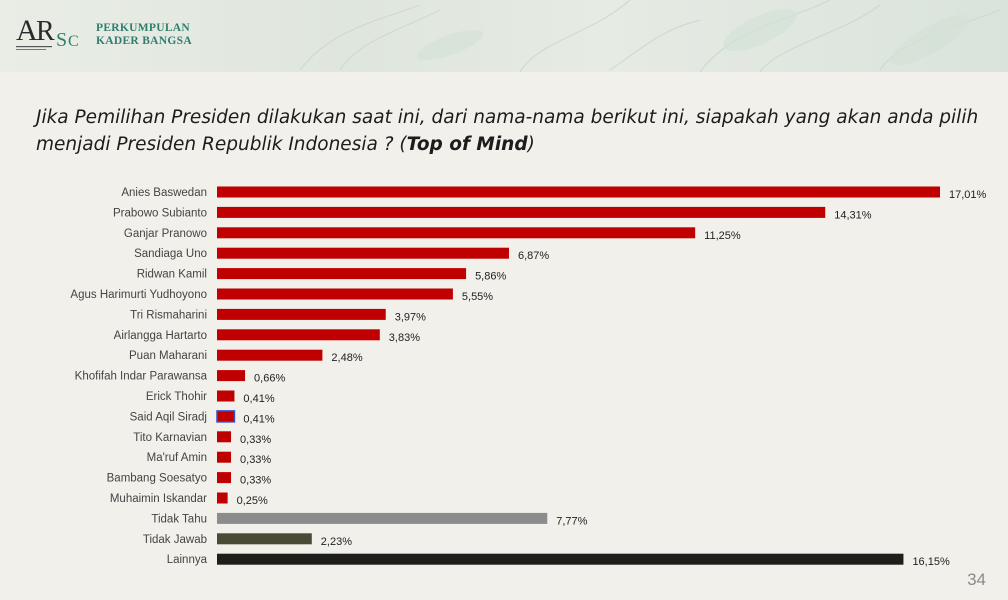 The width and height of the screenshot is (1008, 600). I want to click on value-label-lainnya: 16,15%, so click(931, 562).